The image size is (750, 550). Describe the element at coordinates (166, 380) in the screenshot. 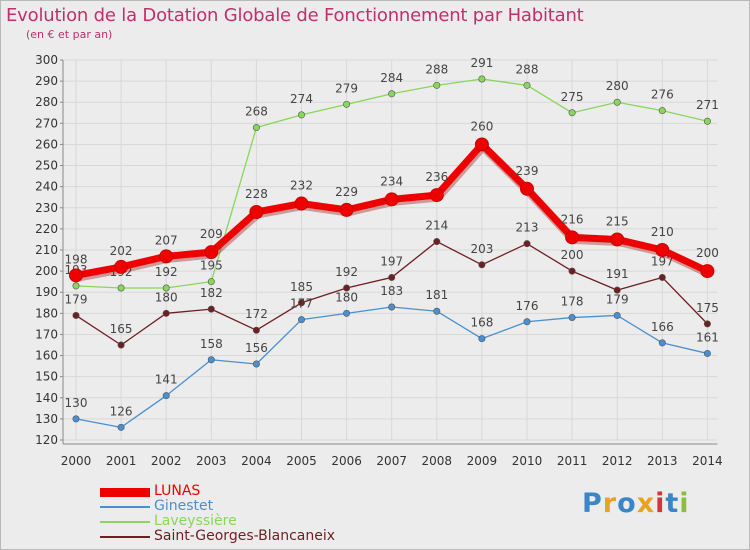

I see `data-label: 141` at that location.